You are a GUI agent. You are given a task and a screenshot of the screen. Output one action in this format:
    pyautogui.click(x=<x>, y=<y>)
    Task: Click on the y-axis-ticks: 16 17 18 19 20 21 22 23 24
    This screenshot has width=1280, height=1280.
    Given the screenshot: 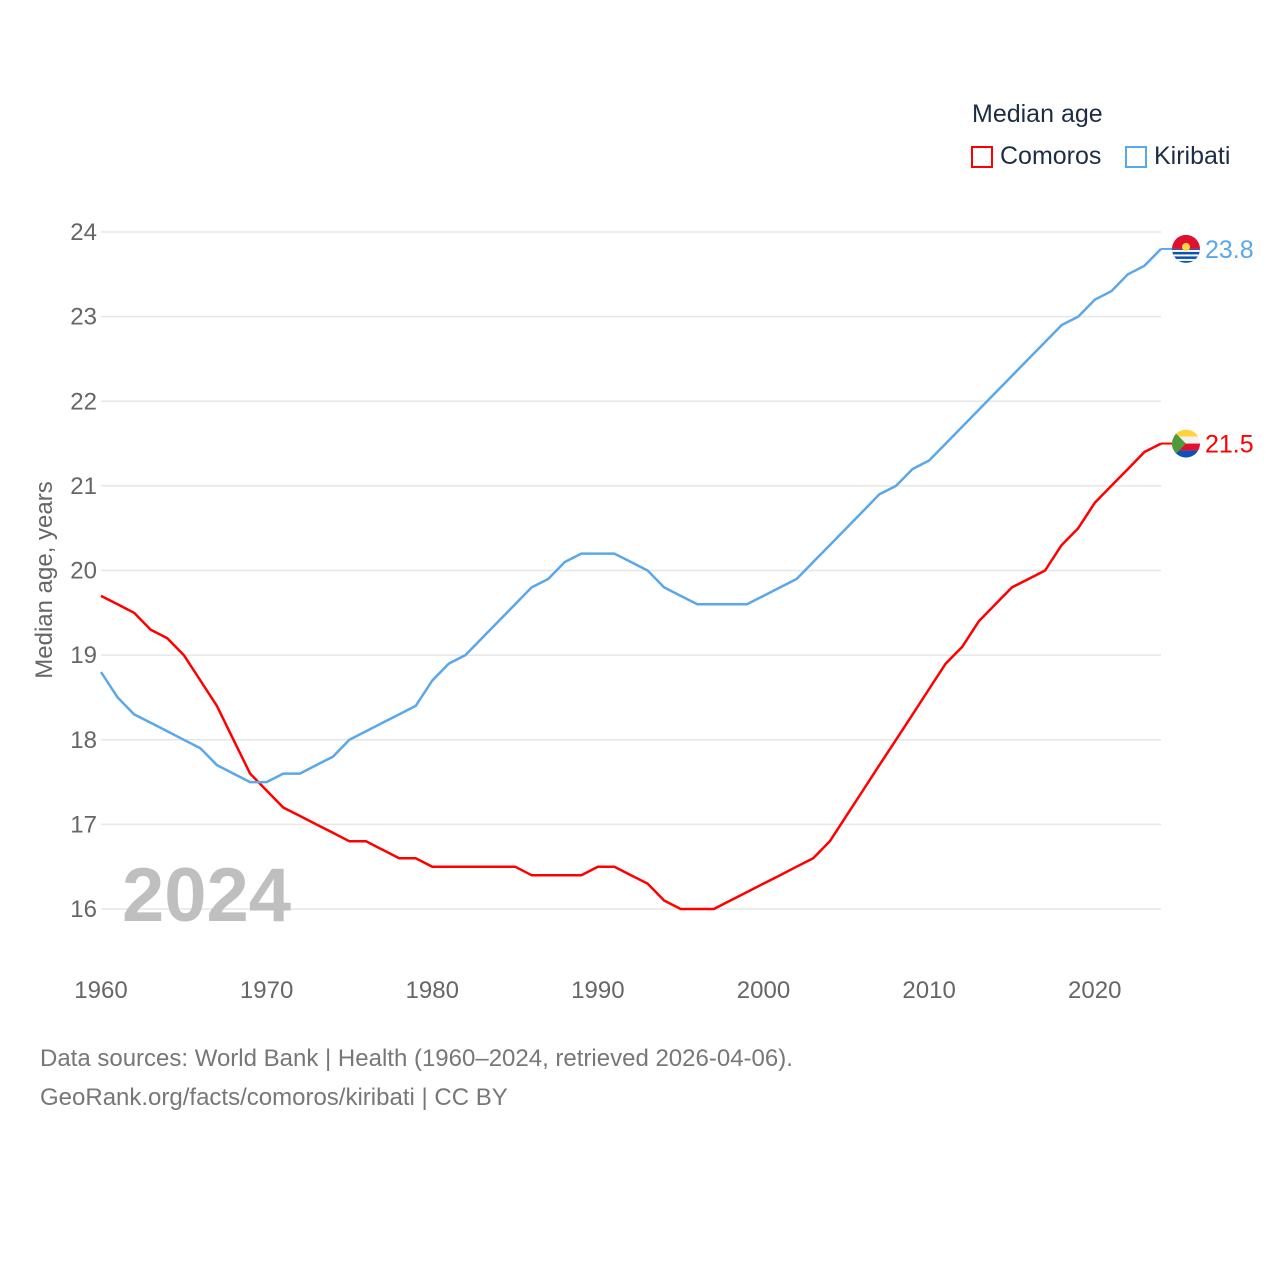 What is the action you would take?
    pyautogui.click(x=83, y=571)
    